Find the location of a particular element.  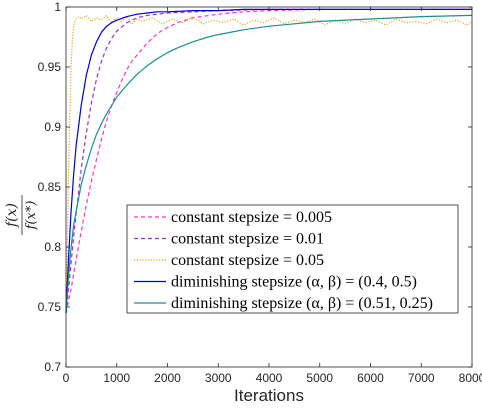

y-tick-label: 0.75 is located at coordinates (50, 307).